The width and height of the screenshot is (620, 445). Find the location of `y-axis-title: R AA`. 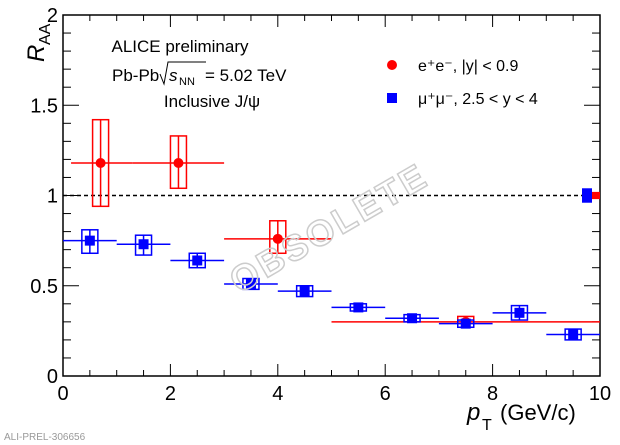

y-axis-title: R AA is located at coordinates (38, 42).